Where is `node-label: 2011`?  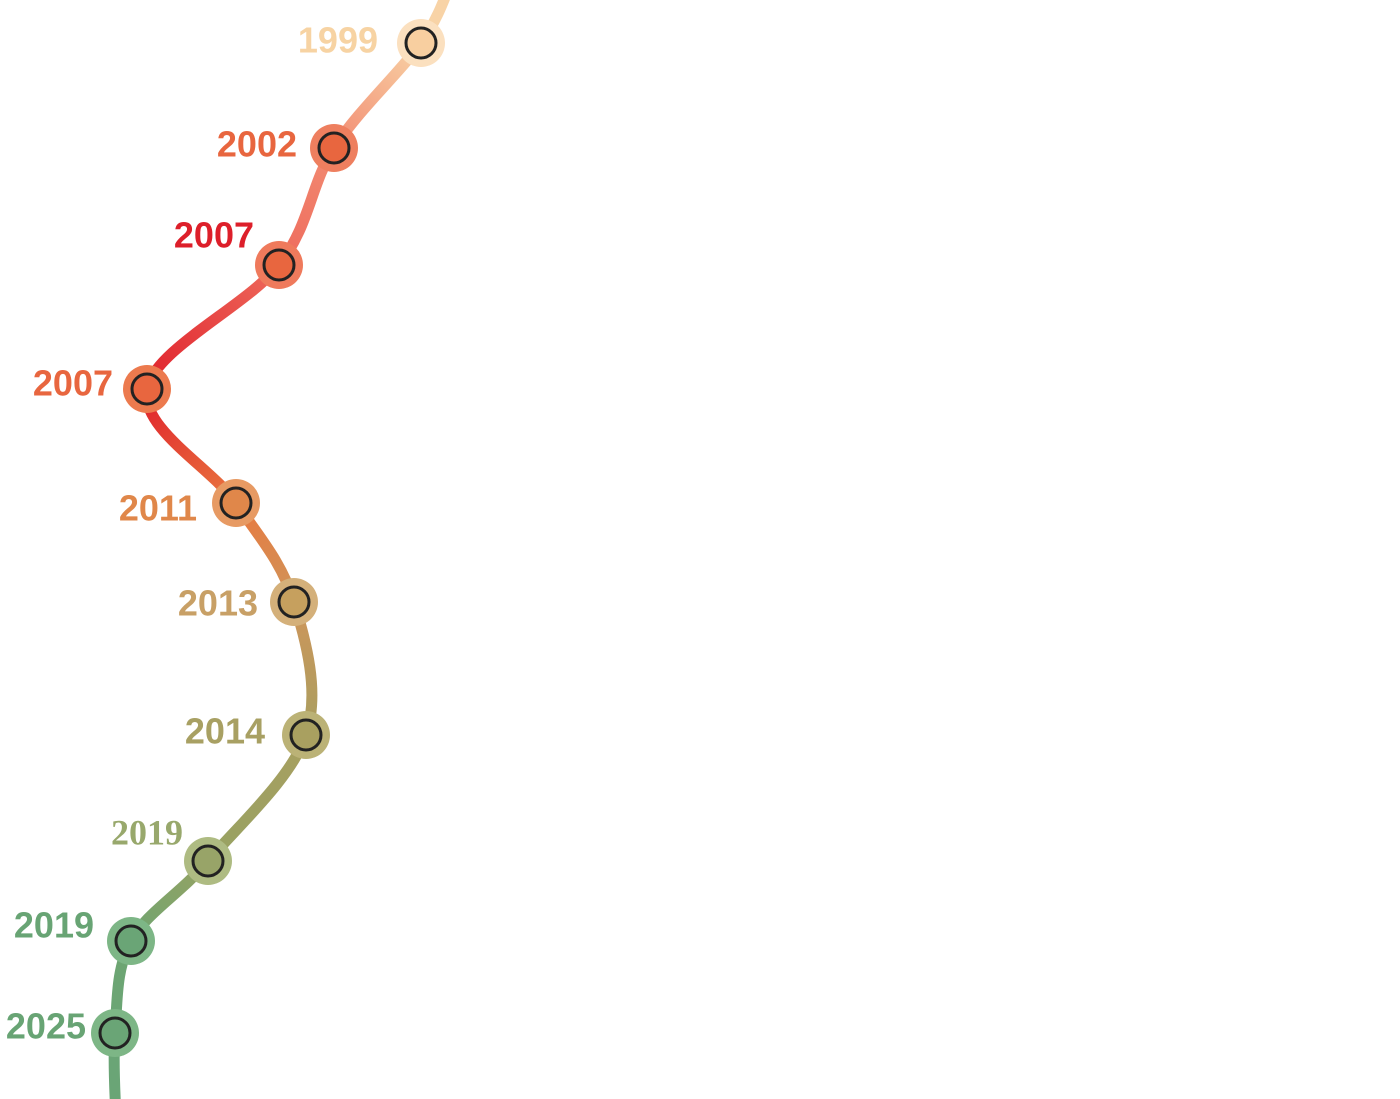
node-label: 2011 is located at coordinates (158, 508).